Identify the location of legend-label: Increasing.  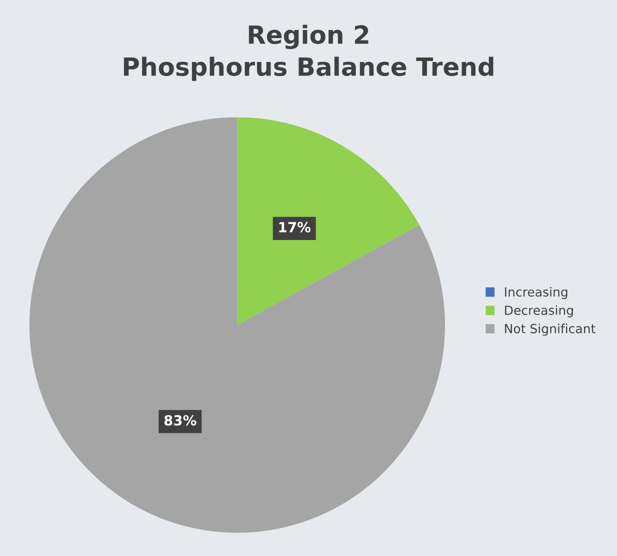
(536, 293).